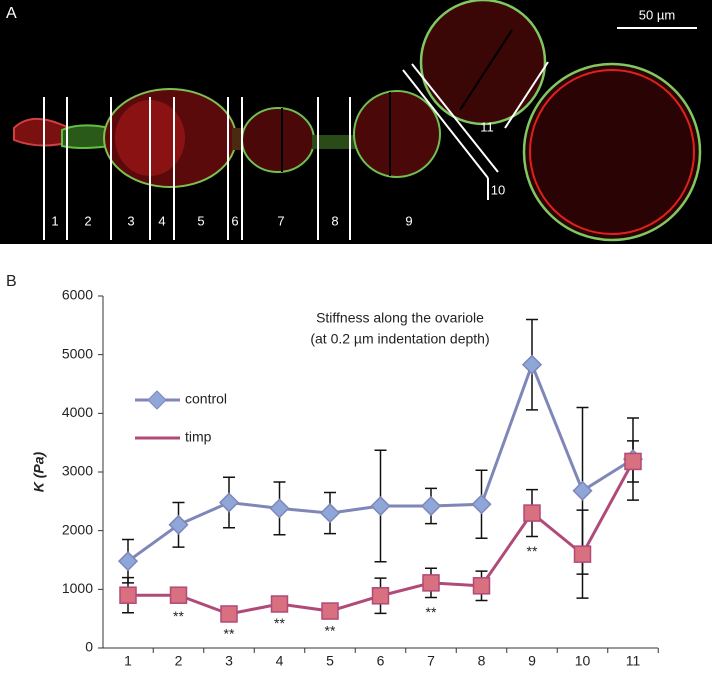 The image size is (712, 677). Describe the element at coordinates (128, 661) in the screenshot. I see `x-tick-label: 1` at that location.